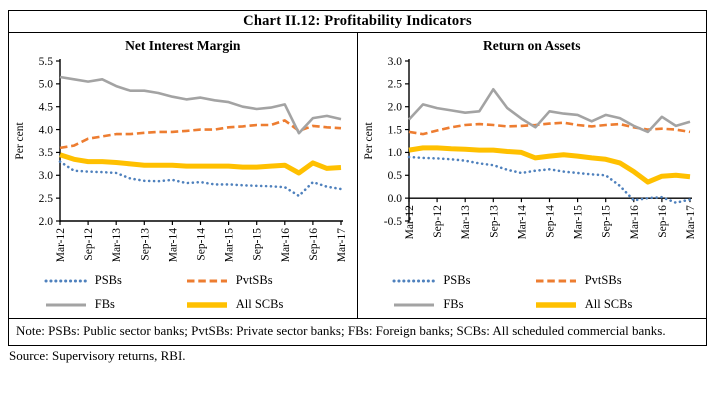  What do you see at coordinates (531, 292) in the screenshot?
I see `roa-legend: PSBs PvtSBs FBs All SCBs` at bounding box center [531, 292].